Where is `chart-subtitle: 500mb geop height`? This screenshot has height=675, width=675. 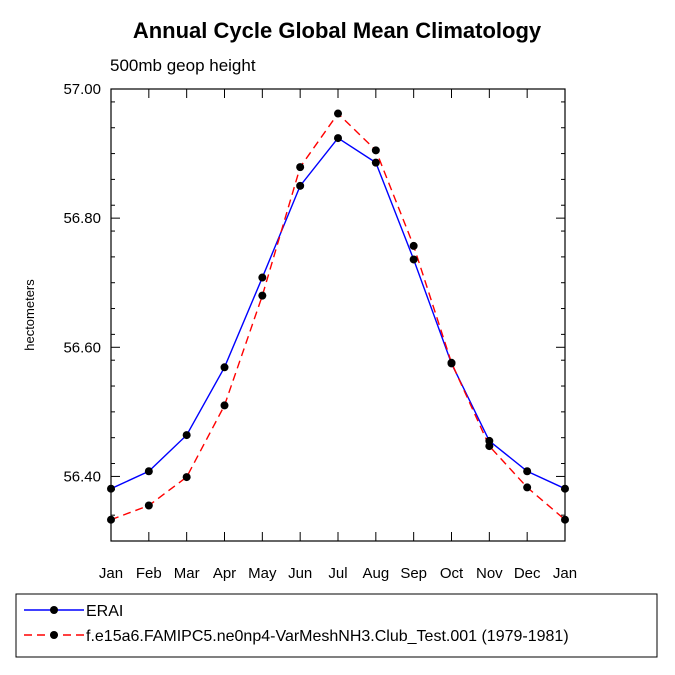 chart-subtitle: 500mb geop height is located at coordinates (183, 65).